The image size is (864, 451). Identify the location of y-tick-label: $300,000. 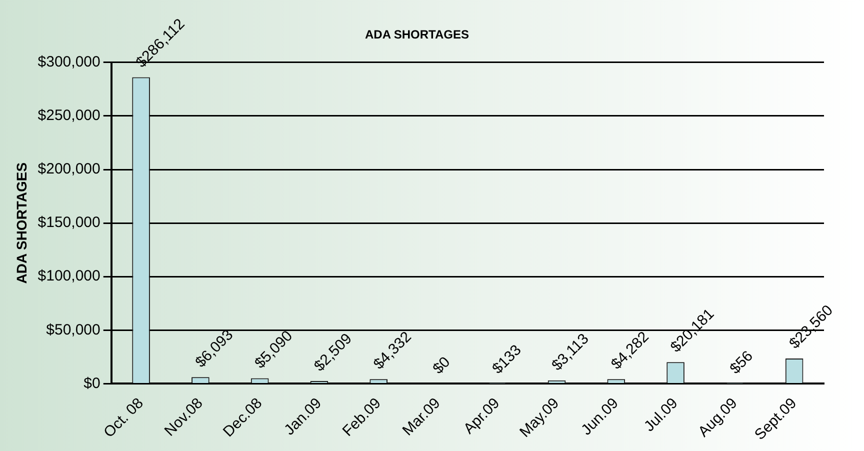
(69, 62).